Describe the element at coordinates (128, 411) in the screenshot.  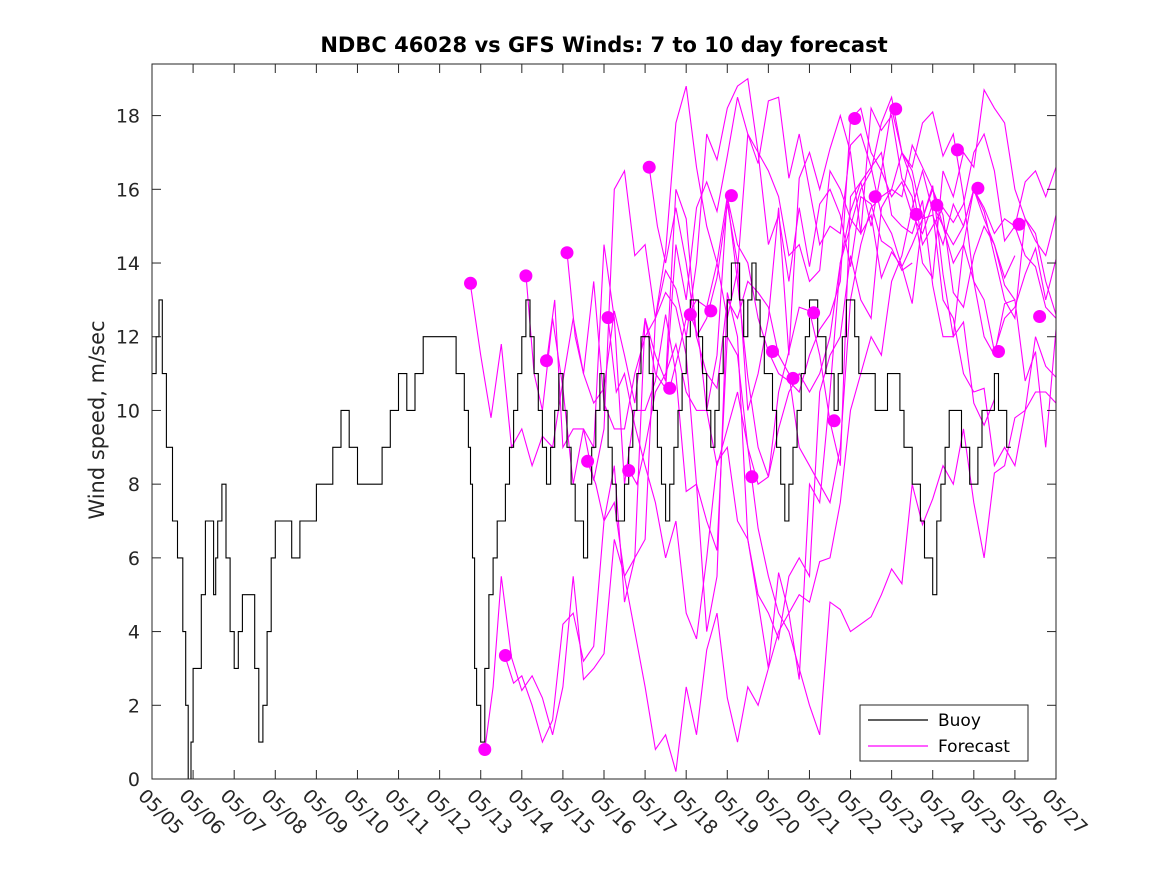
I see `y-tick-label: 10` at that location.